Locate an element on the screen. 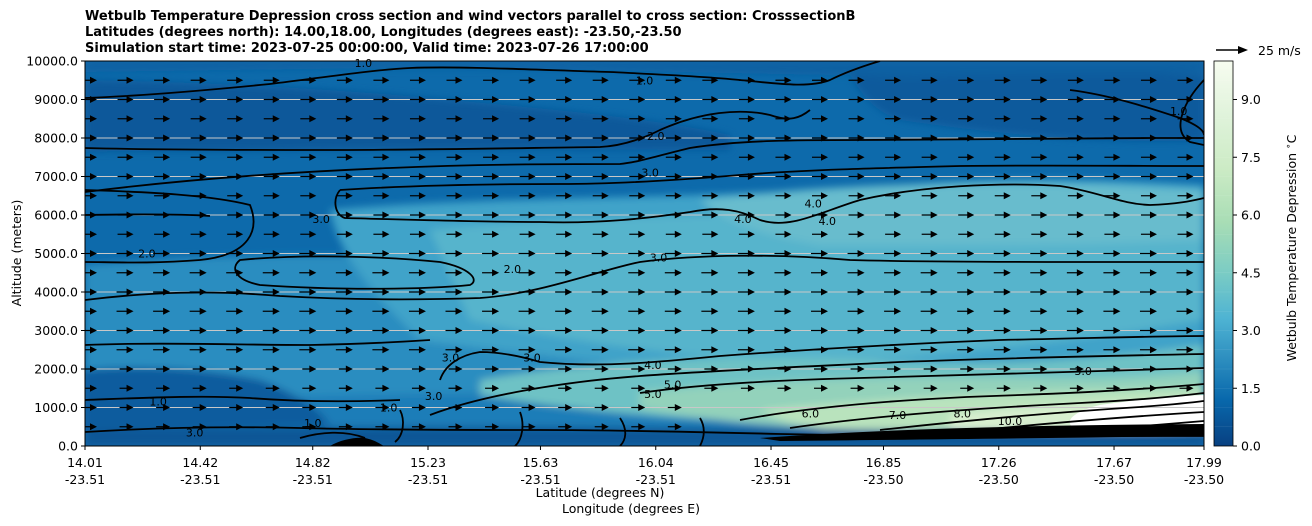 This screenshot has width=1312, height=526. contour-label: 4.0 is located at coordinates (813, 203).